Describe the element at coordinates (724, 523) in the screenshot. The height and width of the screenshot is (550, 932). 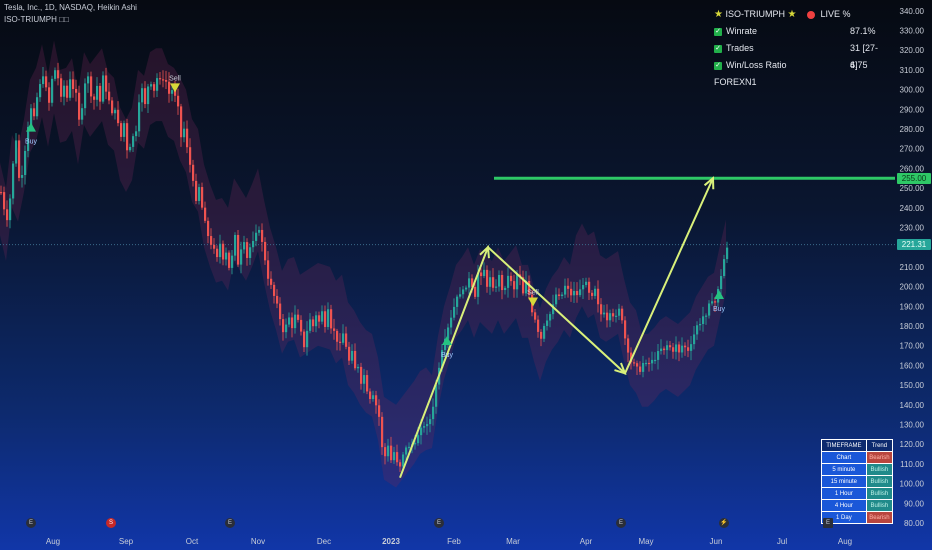
I see `dividend-event-icon: ⚡` at that location.